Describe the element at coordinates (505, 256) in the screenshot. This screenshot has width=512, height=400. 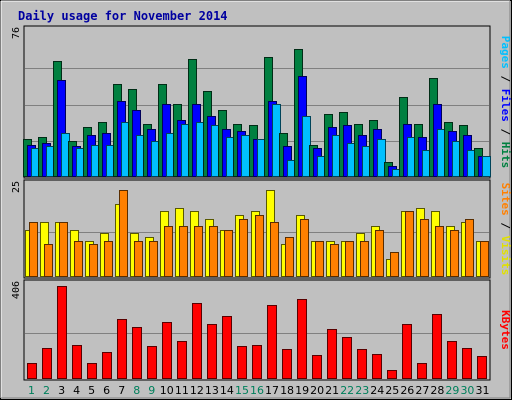
I see `series-label-part-3: Visits` at that location.